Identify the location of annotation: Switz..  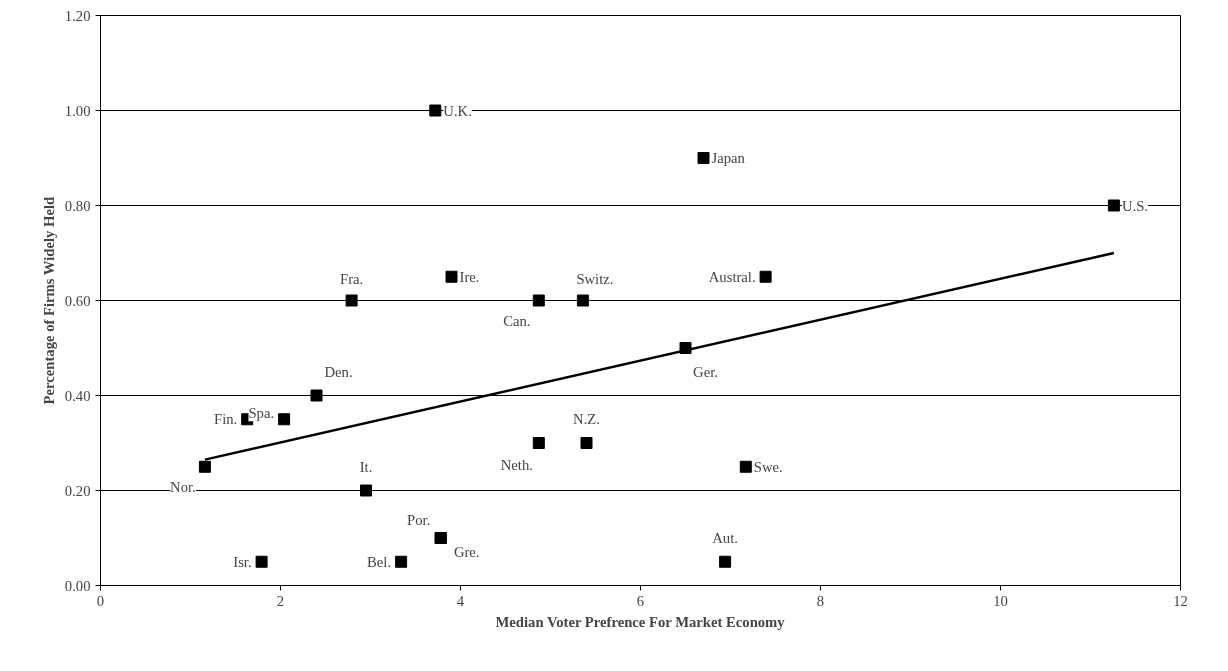
(595, 278).